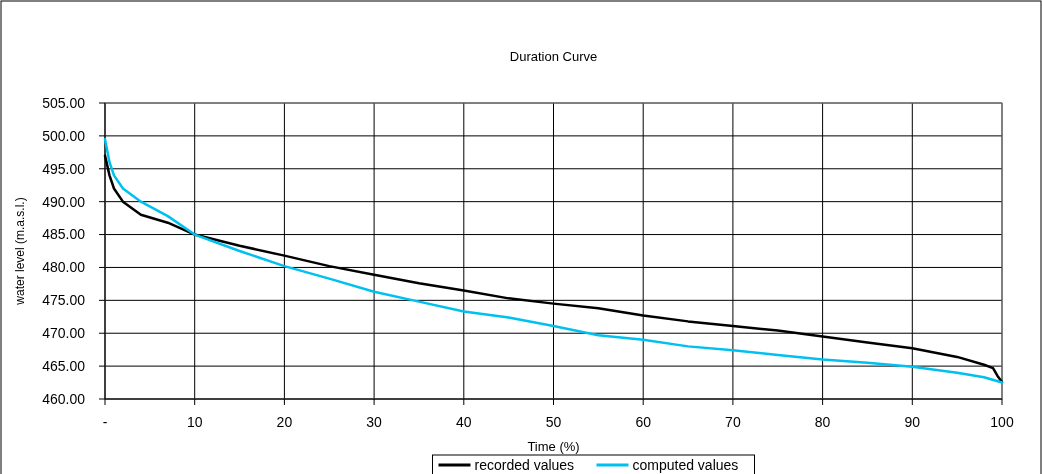 This screenshot has width=1042, height=474. Describe the element at coordinates (64, 234) in the screenshot. I see `y-tick-label: 485.00` at that location.